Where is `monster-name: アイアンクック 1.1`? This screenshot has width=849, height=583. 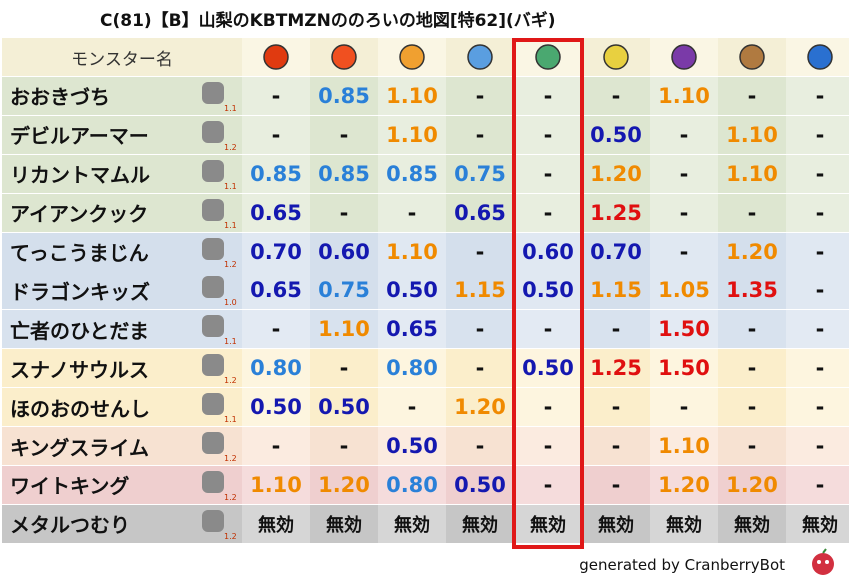 monster-name: アイアンクック 1.1 is located at coordinates (122, 212).